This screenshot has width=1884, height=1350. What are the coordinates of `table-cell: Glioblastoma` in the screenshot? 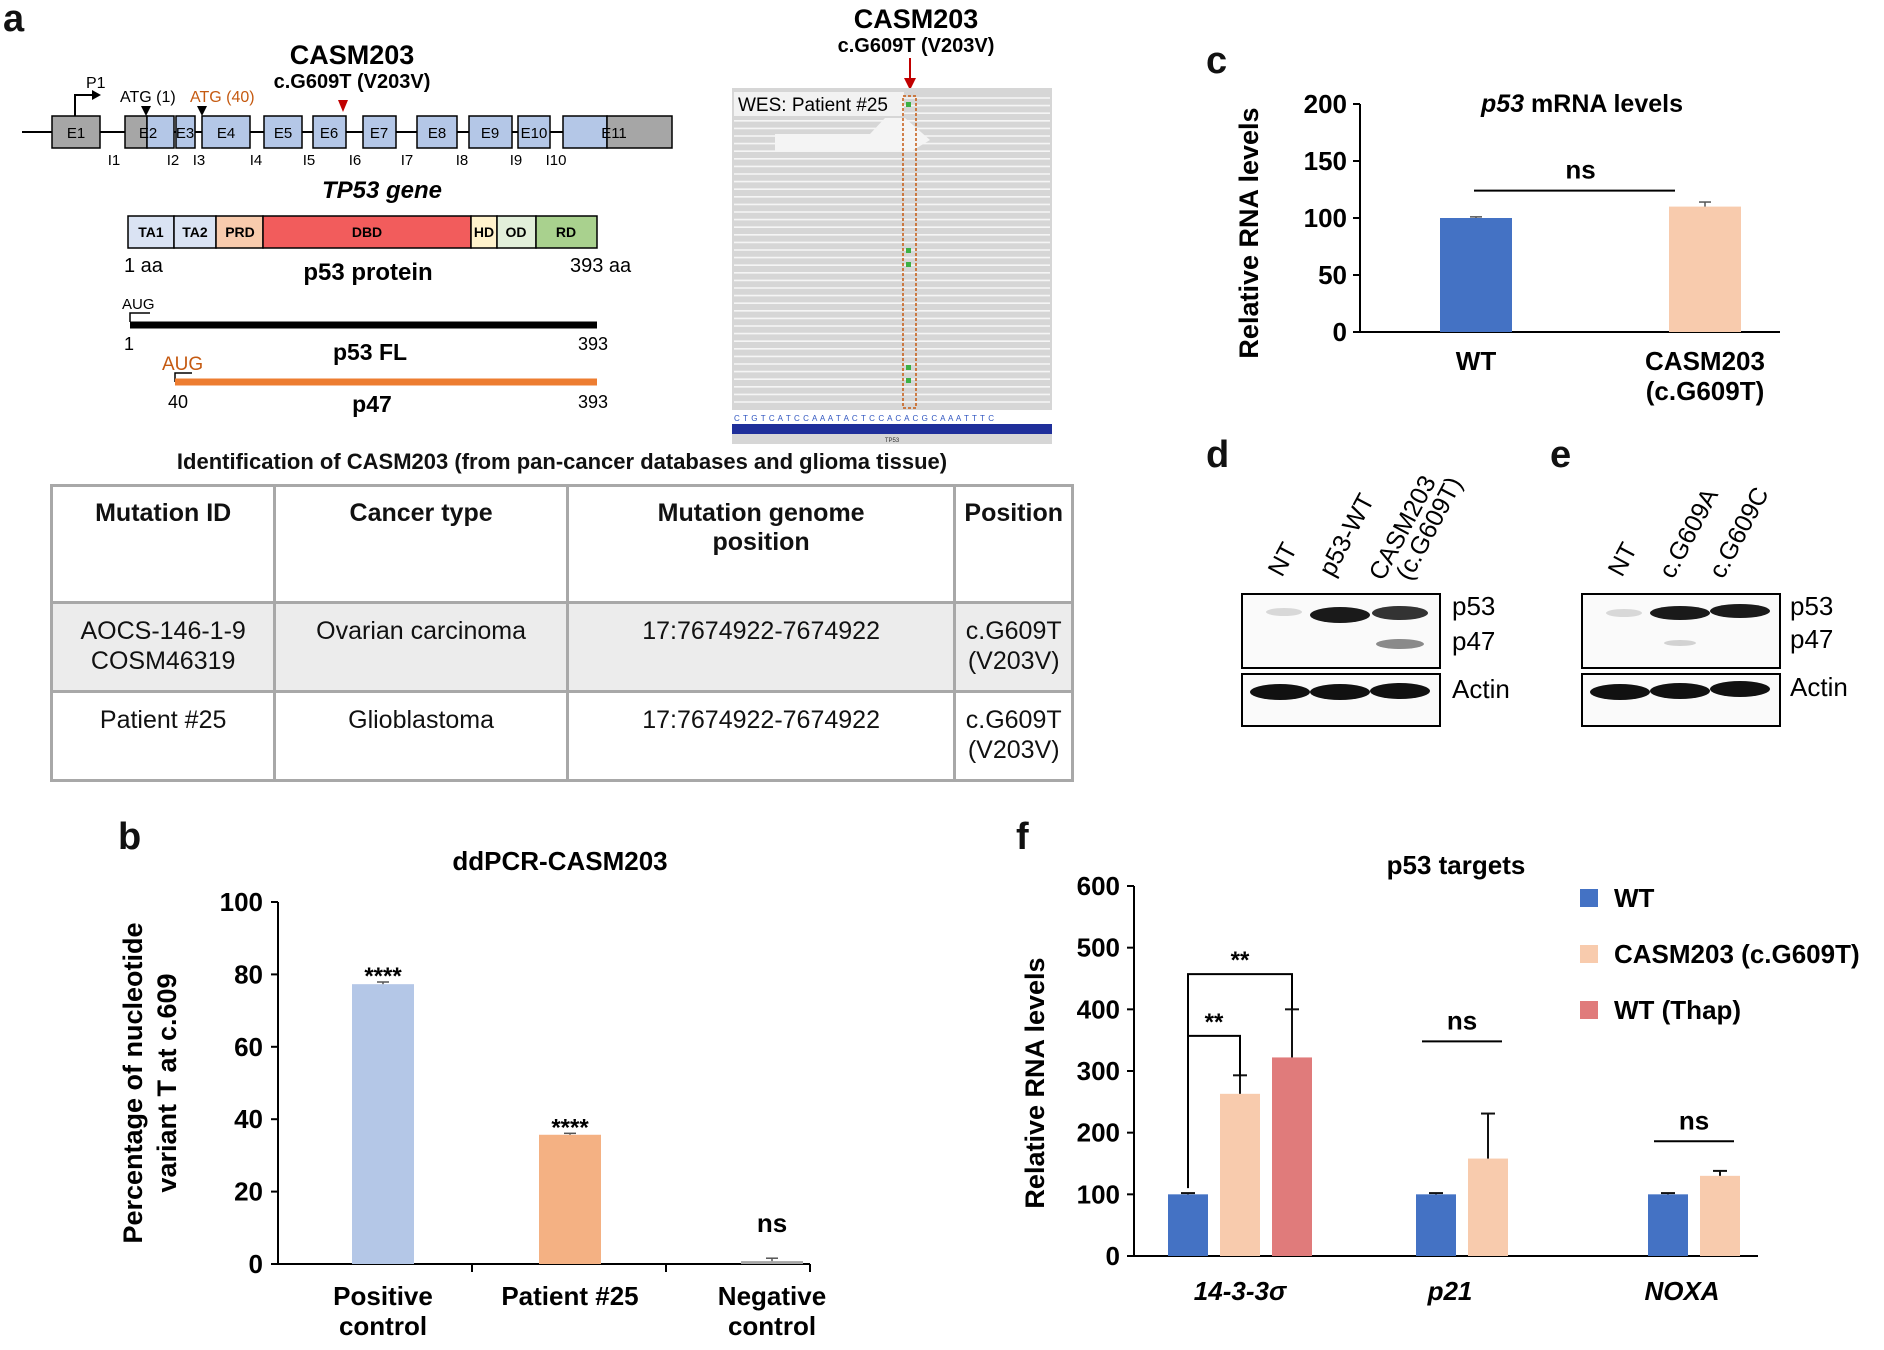 It's located at (421, 736).